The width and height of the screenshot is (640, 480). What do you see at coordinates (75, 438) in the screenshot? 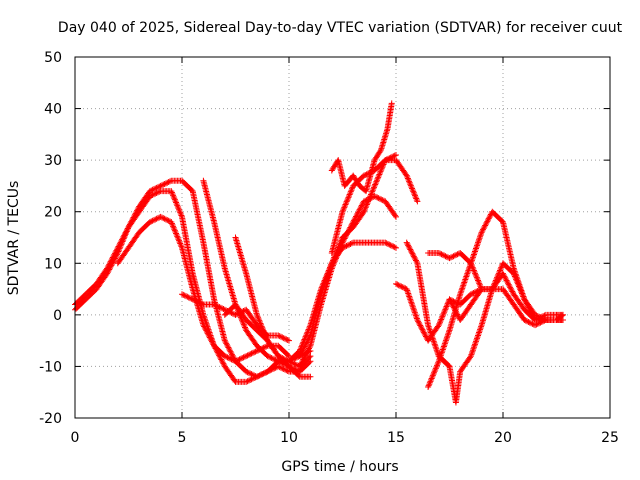
I see `x-tick-label: 0` at bounding box center [75, 438].